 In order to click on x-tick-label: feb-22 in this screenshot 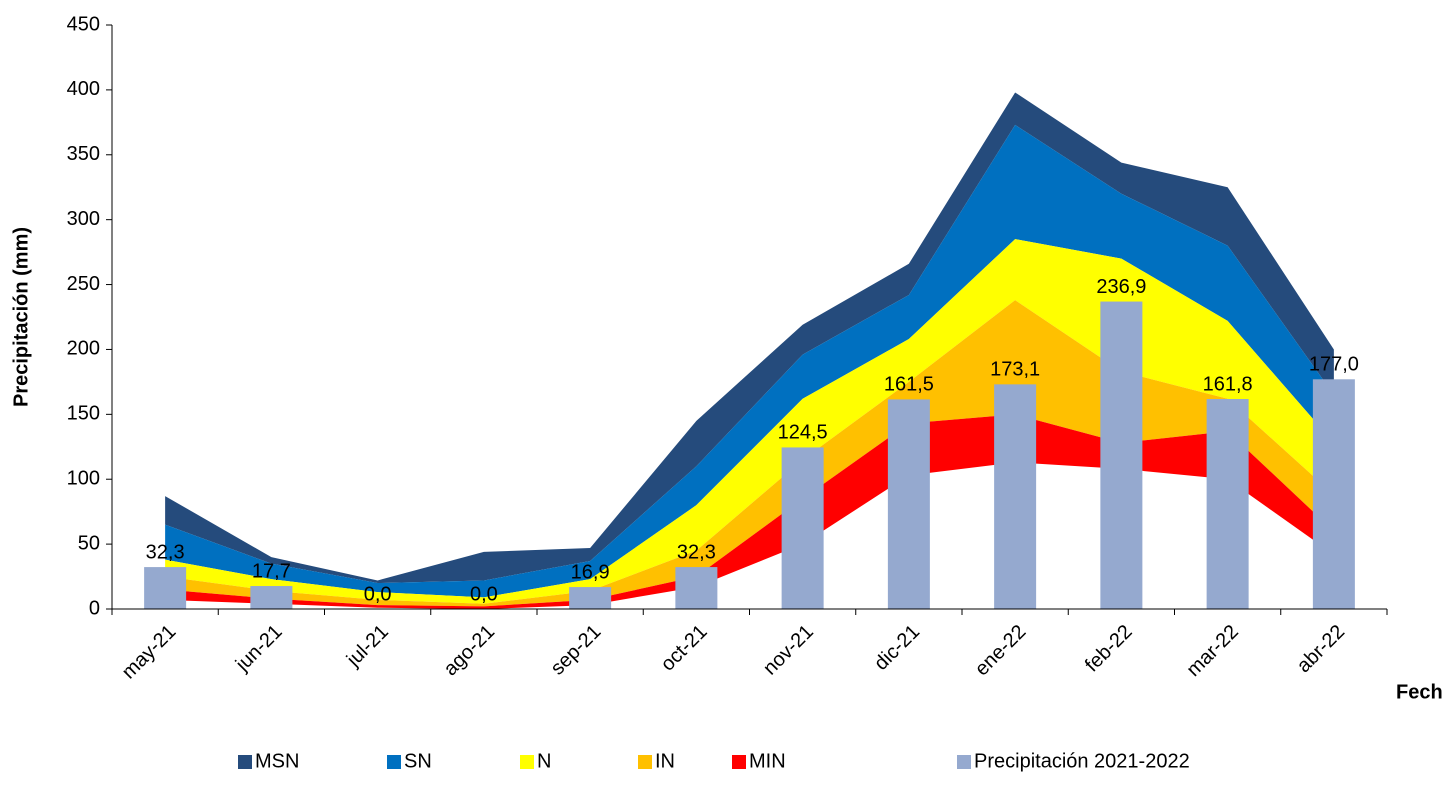, I will do `click(1109, 649)`.